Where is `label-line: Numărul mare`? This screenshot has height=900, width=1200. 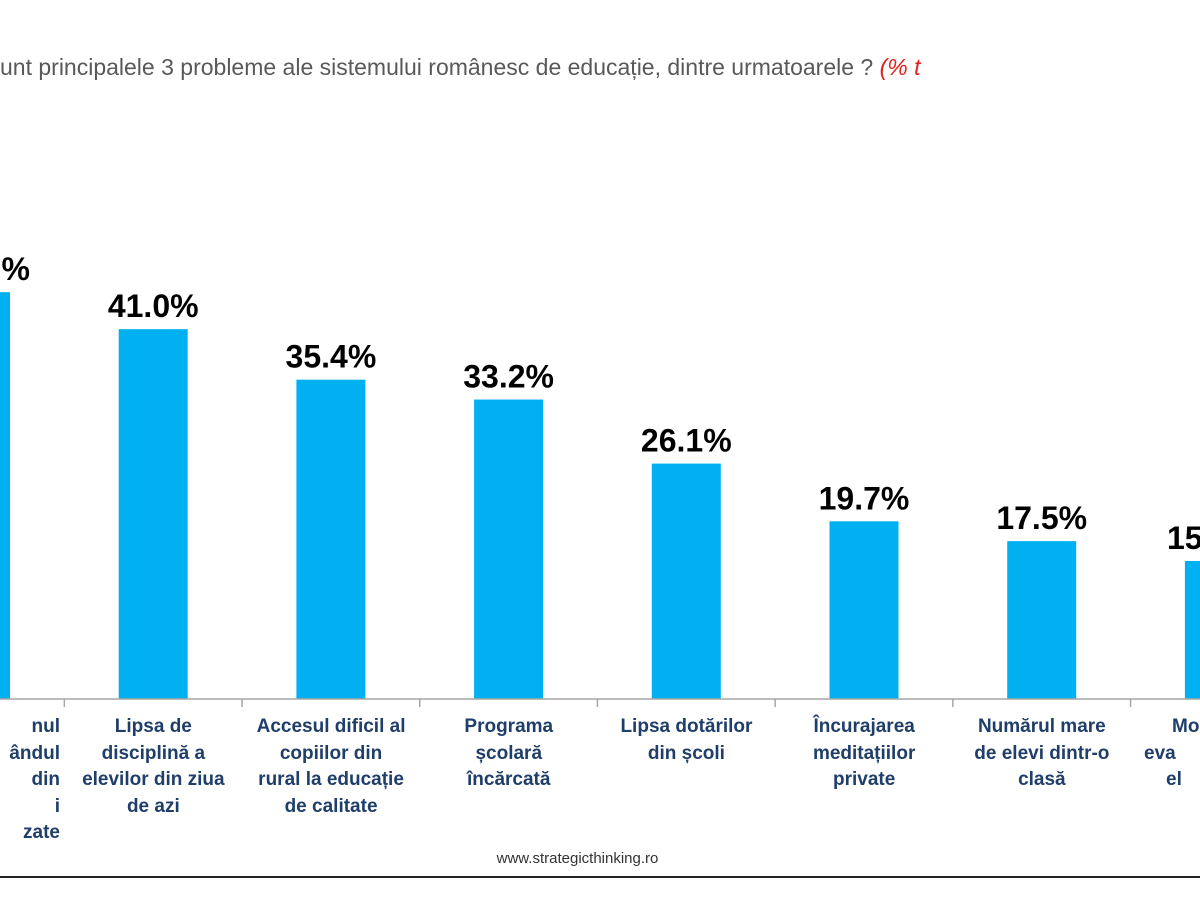
label-line: Numărul mare is located at coordinates (1041, 726).